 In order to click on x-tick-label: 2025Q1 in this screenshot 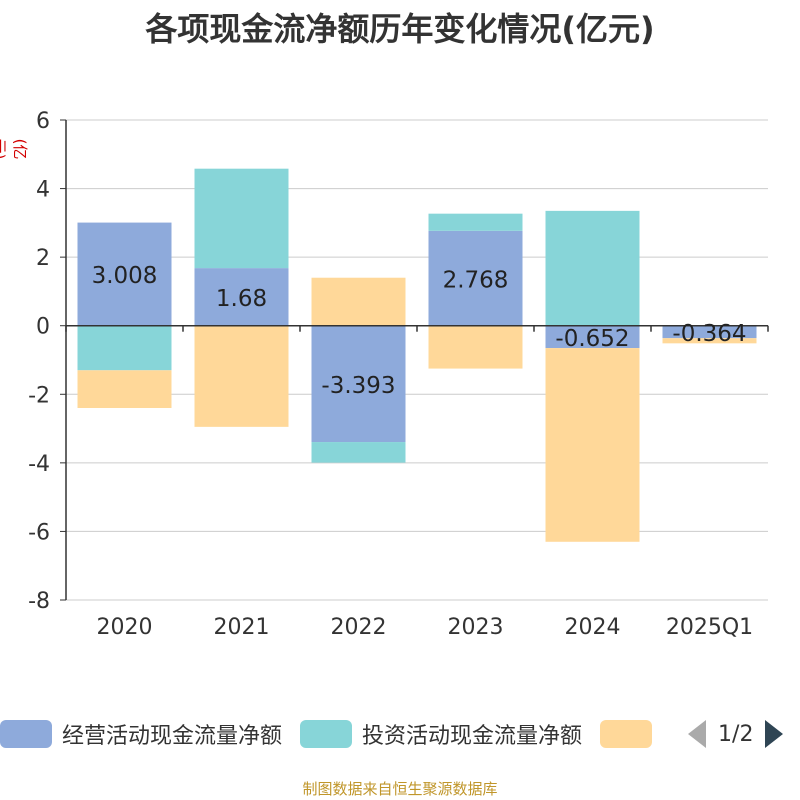, I will do `click(709, 627)`.